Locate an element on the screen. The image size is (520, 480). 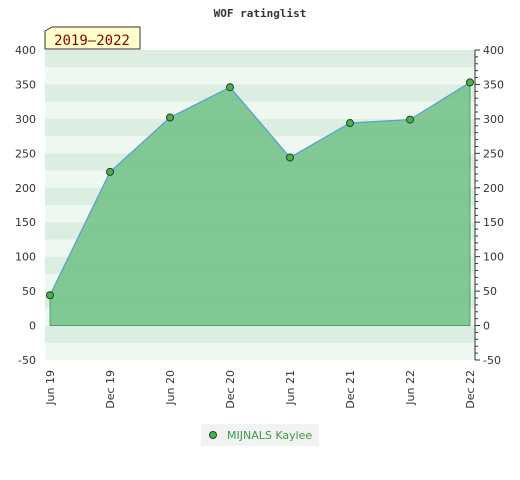
chart-title: WOF ratinglist is located at coordinates (260, 13).